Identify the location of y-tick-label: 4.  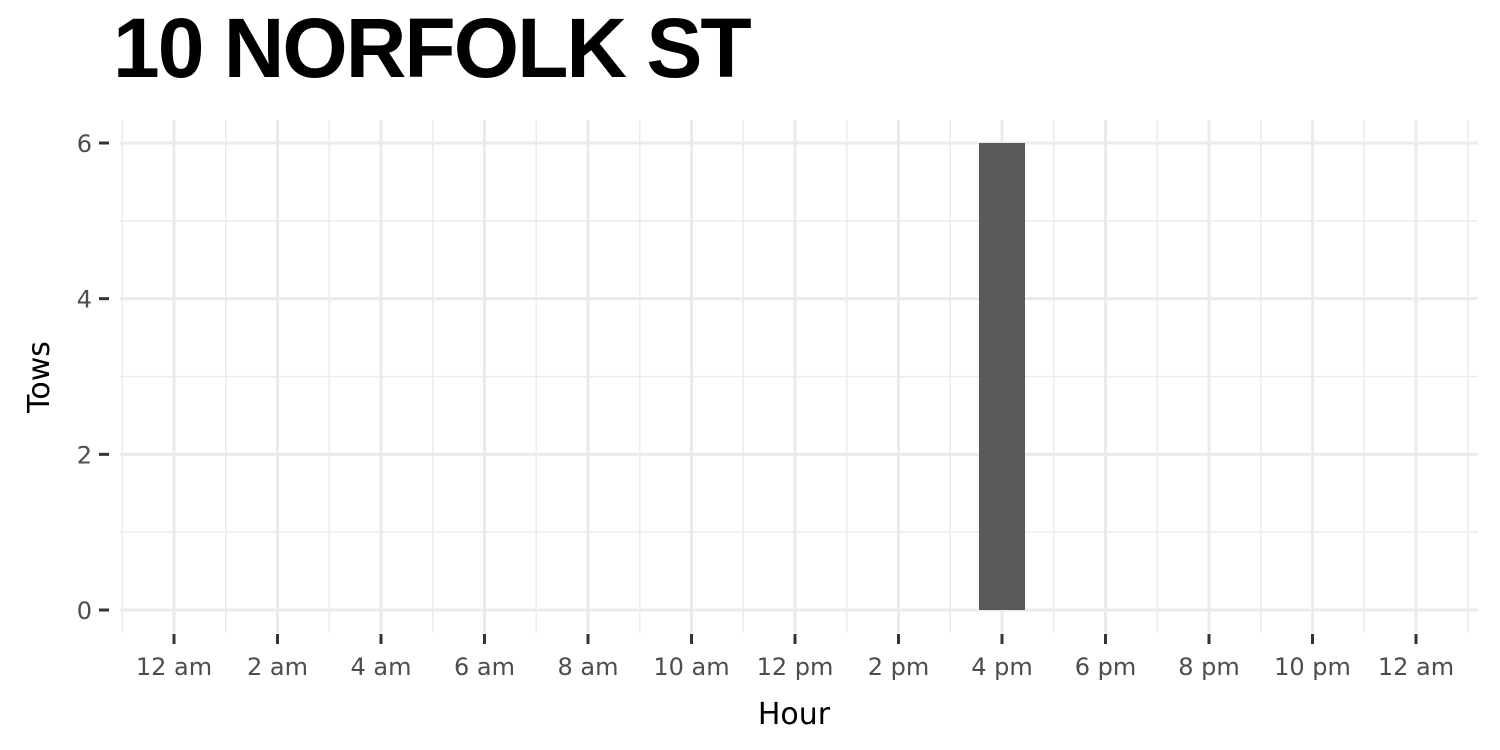
(84, 300).